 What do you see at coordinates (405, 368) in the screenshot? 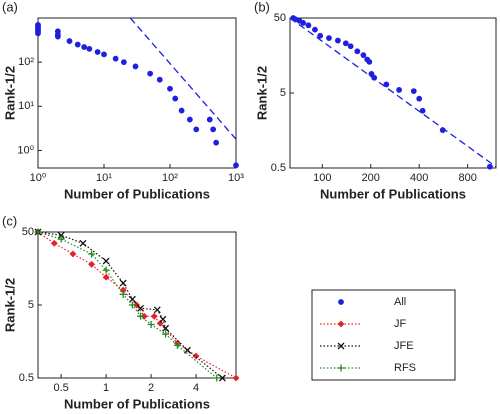
I see `legend-label: RFS` at bounding box center [405, 368].